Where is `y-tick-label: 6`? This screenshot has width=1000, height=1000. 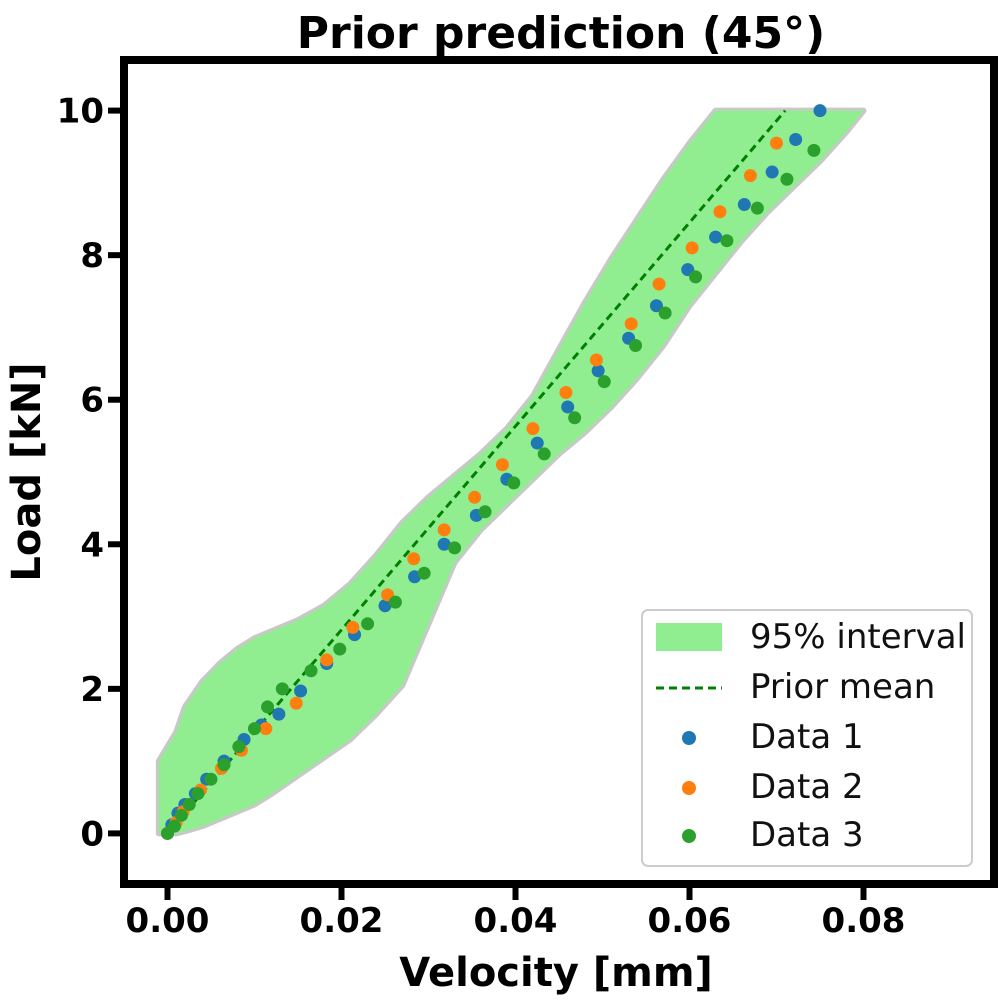 y-tick-label: 6 is located at coordinates (92, 401).